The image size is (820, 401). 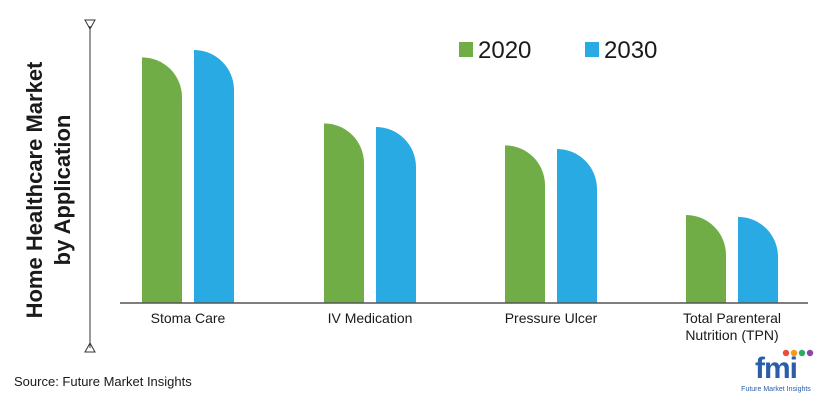 I want to click on x-tick-label-2: IV Medication, so click(x=370, y=318).